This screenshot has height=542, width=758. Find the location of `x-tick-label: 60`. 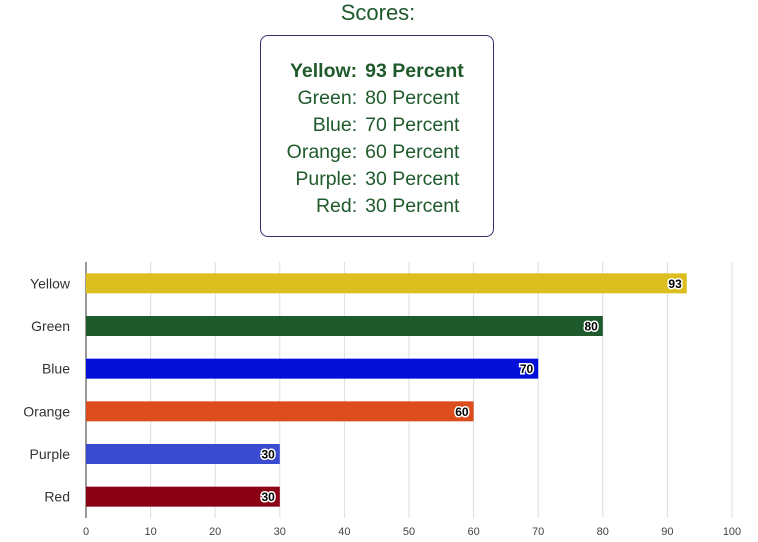

x-tick-label: 60 is located at coordinates (473, 532).